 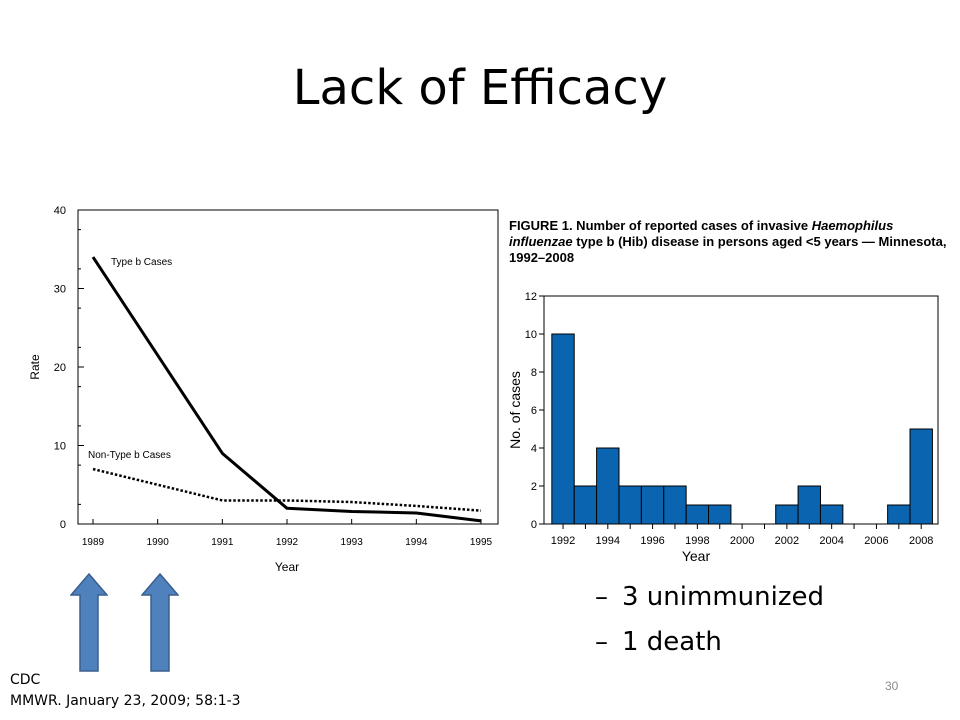 I want to click on x-tick-label: 1996, so click(x=652, y=541).